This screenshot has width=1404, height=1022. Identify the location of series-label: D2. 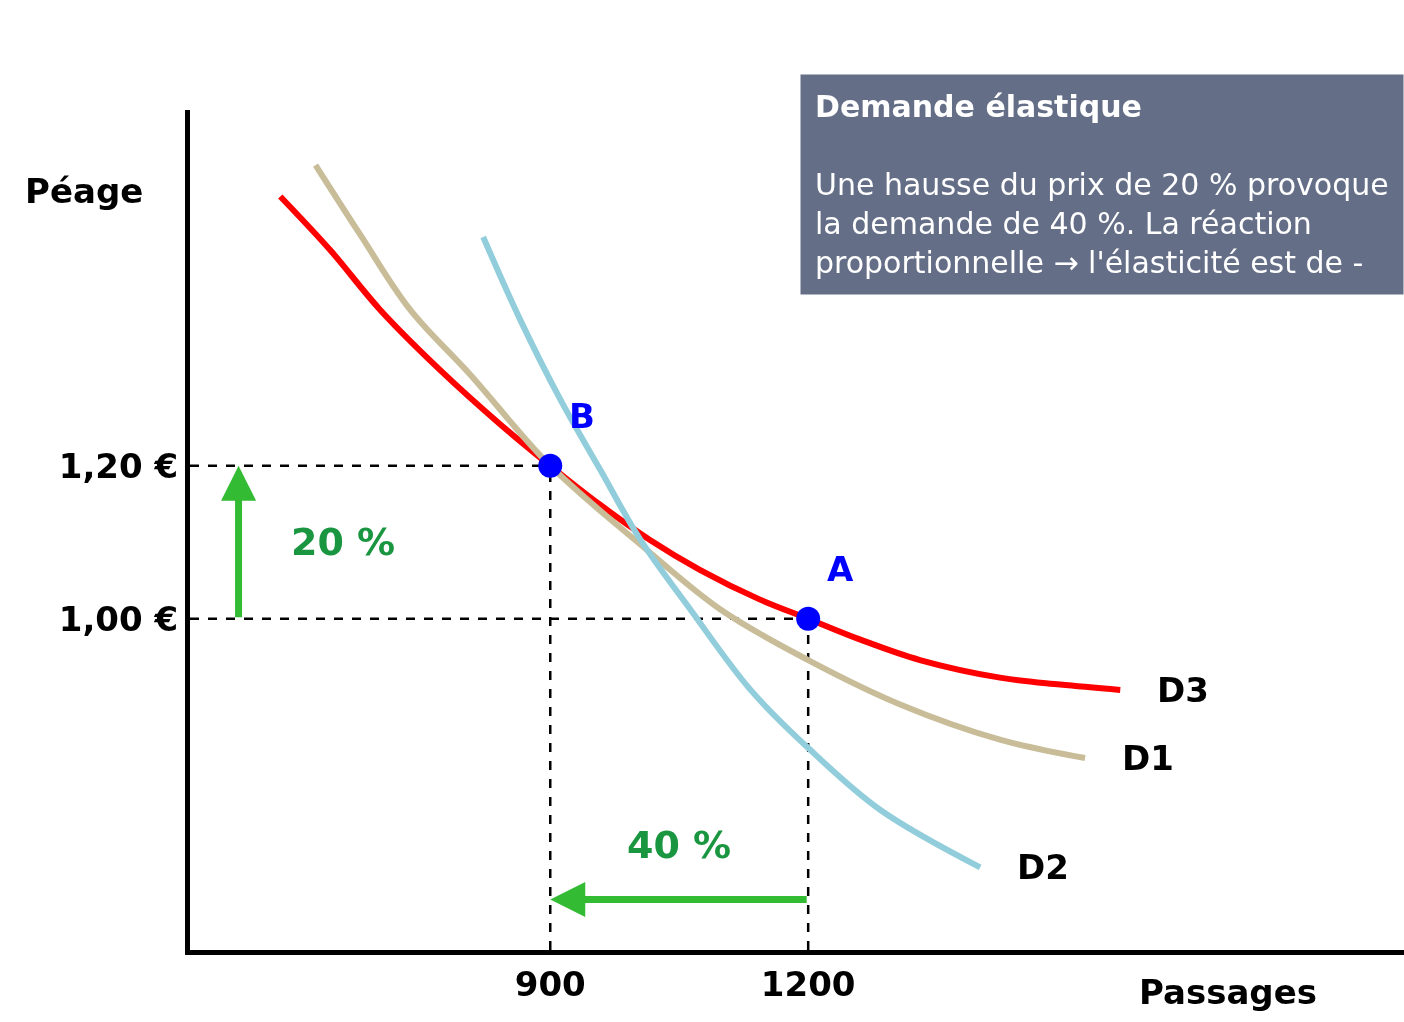
(1043, 867).